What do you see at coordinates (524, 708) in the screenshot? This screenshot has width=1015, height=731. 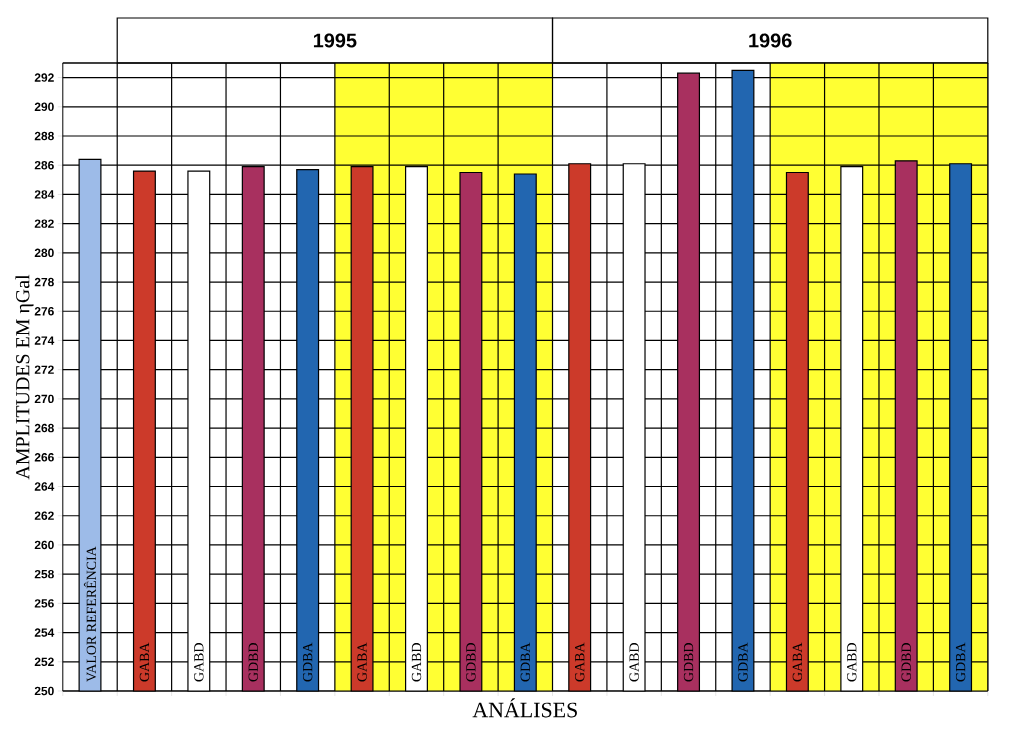 I see `x-axis-title: ANÁLISES` at bounding box center [524, 708].